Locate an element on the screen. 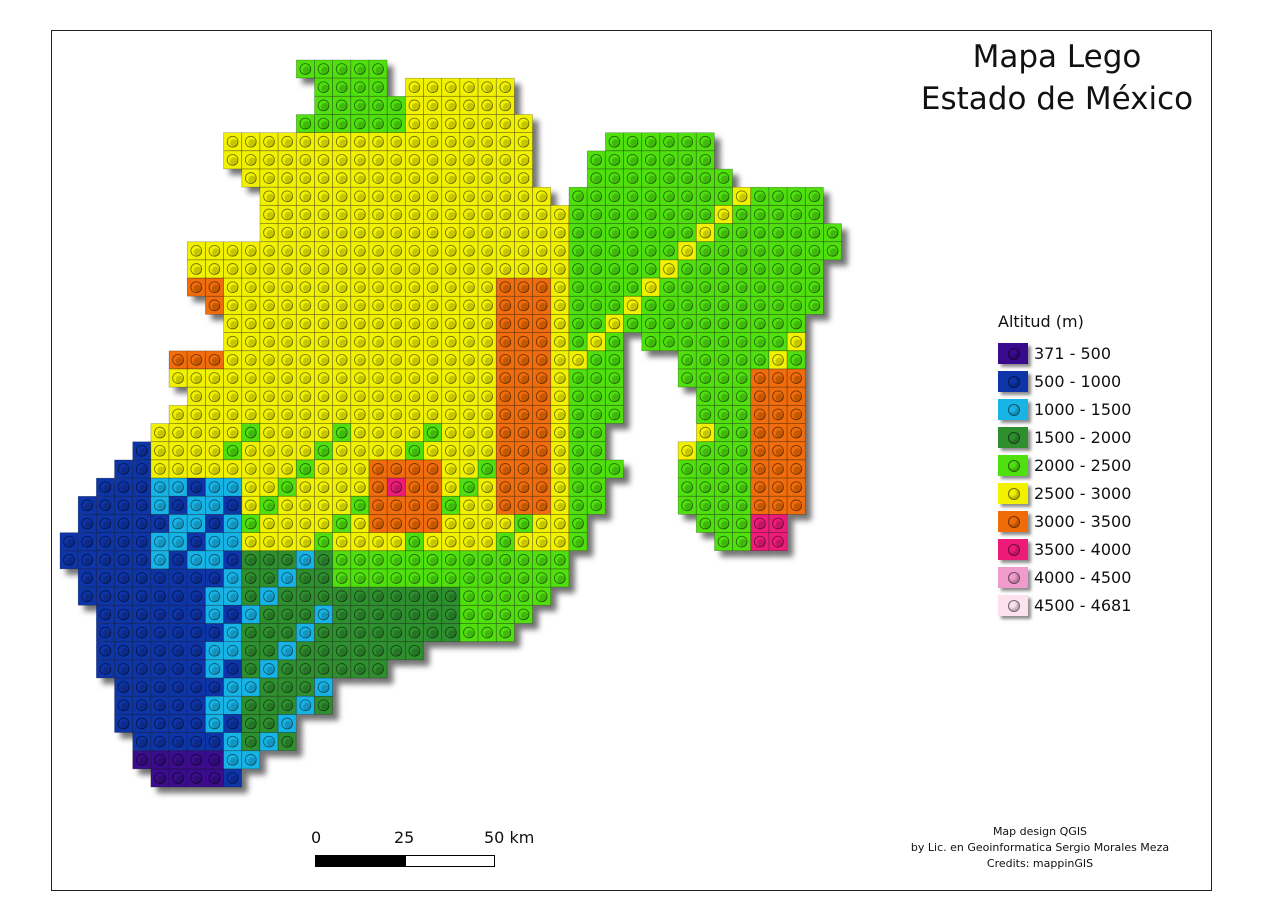  legend-label: 371 - 500 is located at coordinates (1073, 353).